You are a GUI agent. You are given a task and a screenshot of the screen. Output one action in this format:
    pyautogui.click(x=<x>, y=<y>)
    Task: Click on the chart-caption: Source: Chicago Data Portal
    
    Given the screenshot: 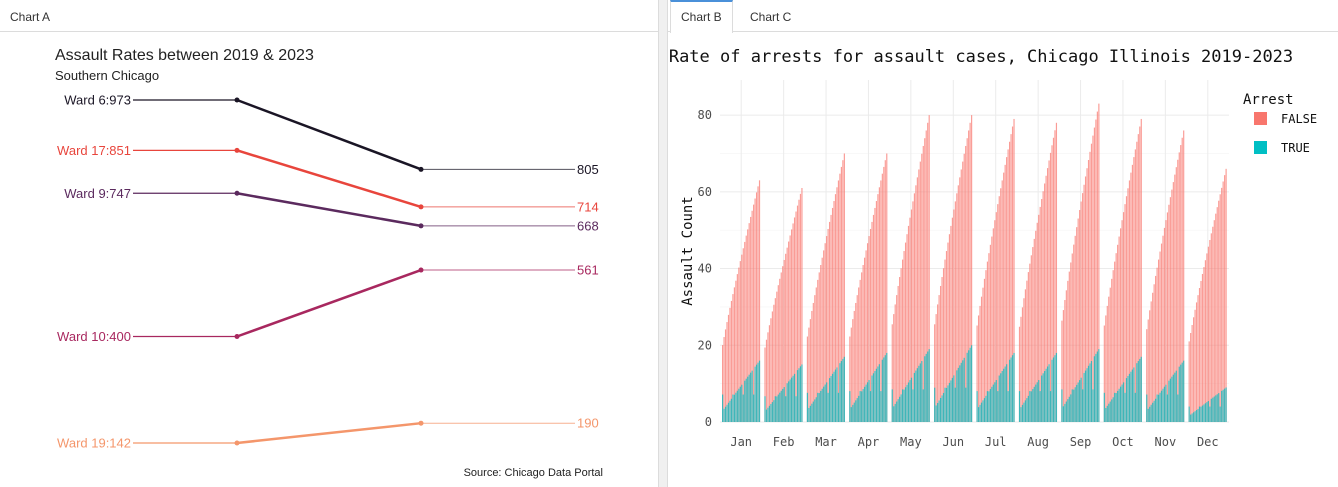 What is the action you would take?
    pyautogui.click(x=533, y=473)
    